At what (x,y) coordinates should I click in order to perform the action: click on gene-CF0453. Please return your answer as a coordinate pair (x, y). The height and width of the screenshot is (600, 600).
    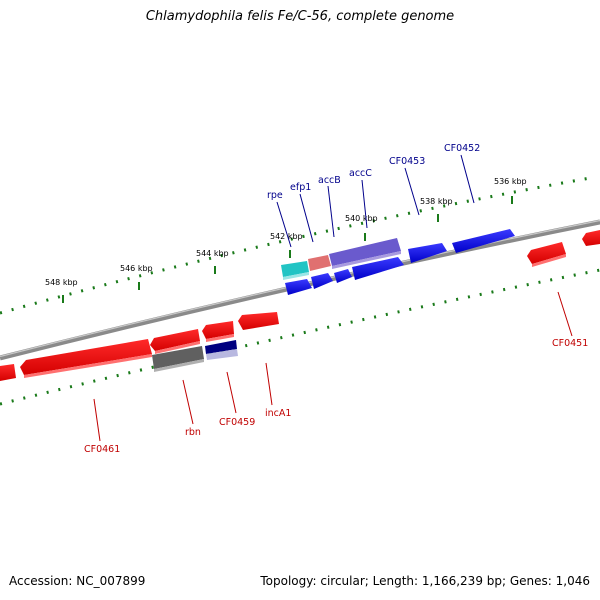
    Looking at the image, I should click on (427, 253).